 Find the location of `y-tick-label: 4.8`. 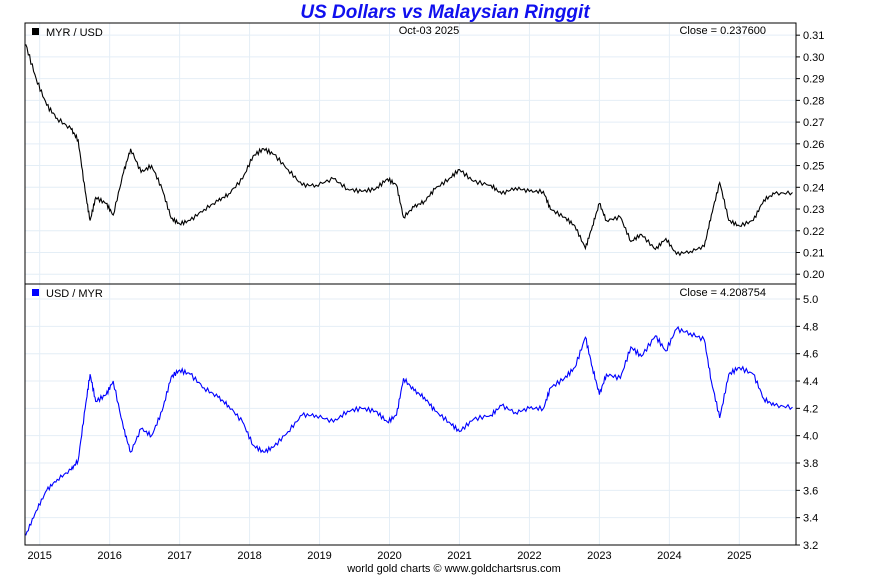

y-tick-label: 4.8 is located at coordinates (810, 327).